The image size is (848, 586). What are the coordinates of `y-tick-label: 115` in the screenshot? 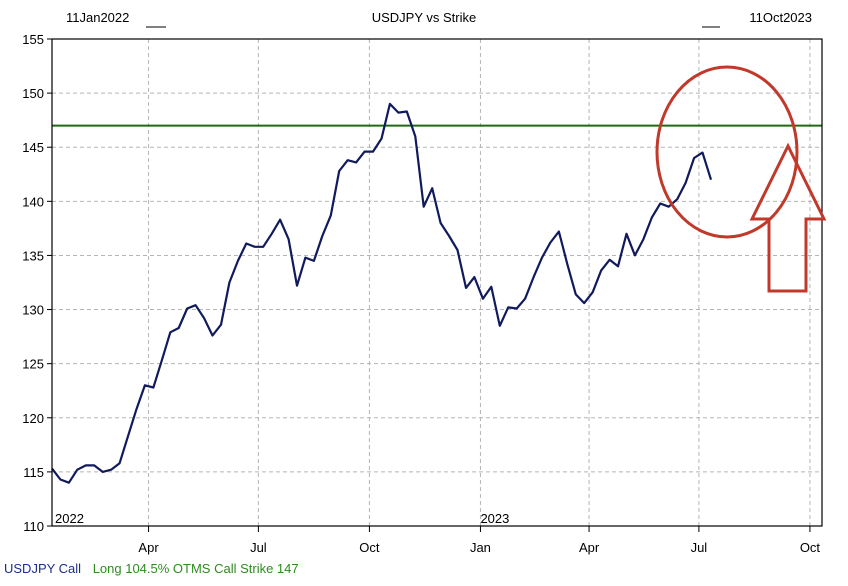 It's located at (33, 472).